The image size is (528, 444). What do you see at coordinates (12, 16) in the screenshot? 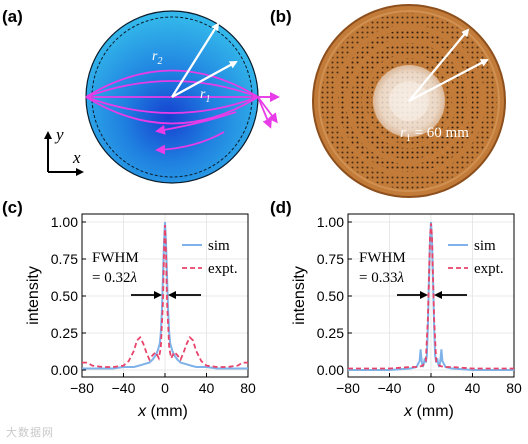
I see `panel-a-label: (a)` at bounding box center [12, 16].